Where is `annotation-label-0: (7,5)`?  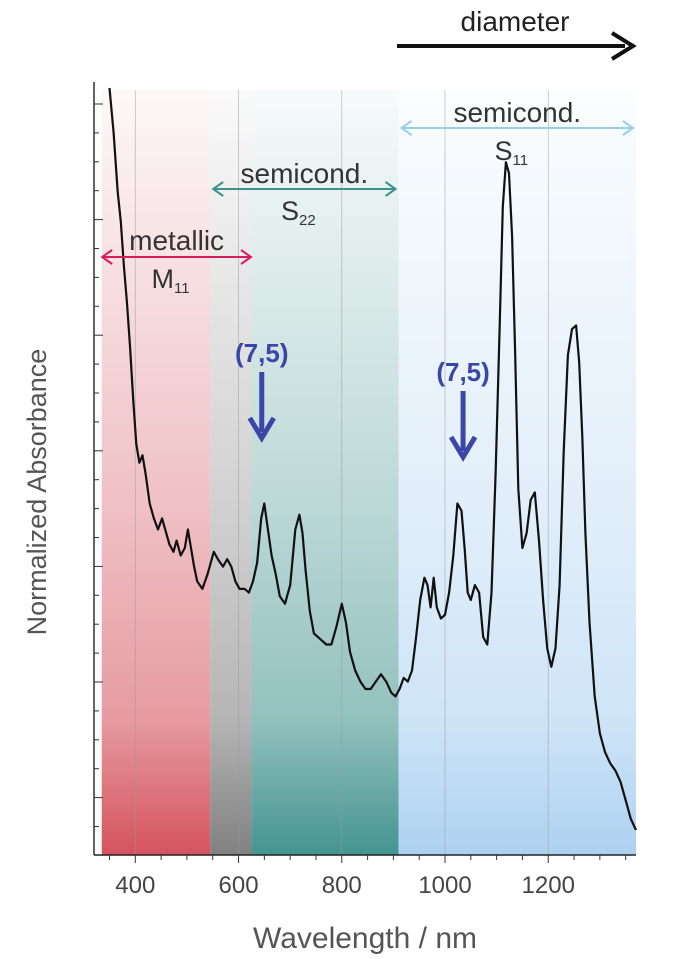 annotation-label-0: (7,5) is located at coordinates (261, 353).